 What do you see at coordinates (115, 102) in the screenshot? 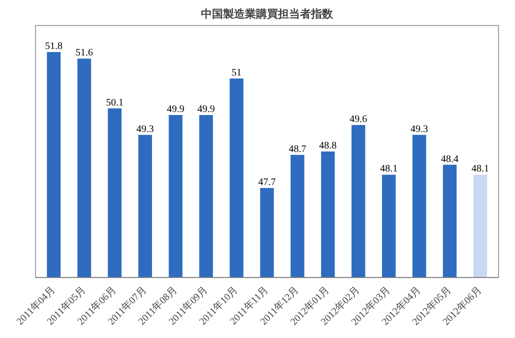
I see `data-label: 50.1` at bounding box center [115, 102].